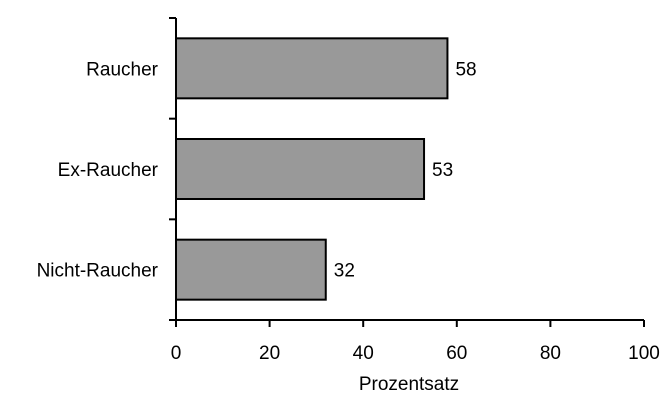 The image size is (664, 398). I want to click on data-label-0: 58, so click(465, 69).